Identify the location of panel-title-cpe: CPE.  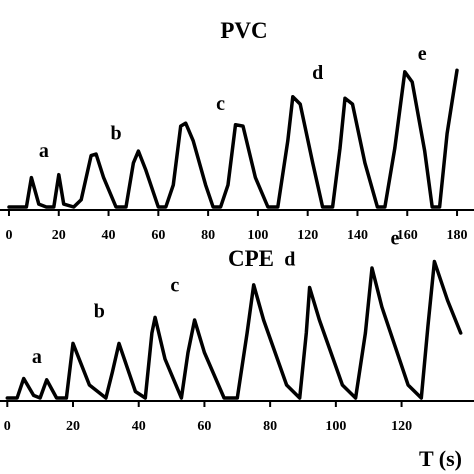
(251, 258).